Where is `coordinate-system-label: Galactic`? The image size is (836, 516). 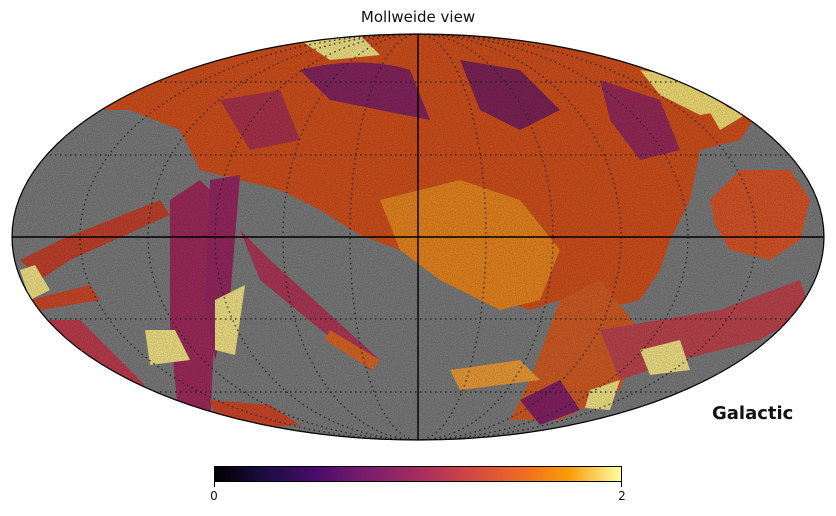
coordinate-system-label: Galactic is located at coordinates (753, 413).